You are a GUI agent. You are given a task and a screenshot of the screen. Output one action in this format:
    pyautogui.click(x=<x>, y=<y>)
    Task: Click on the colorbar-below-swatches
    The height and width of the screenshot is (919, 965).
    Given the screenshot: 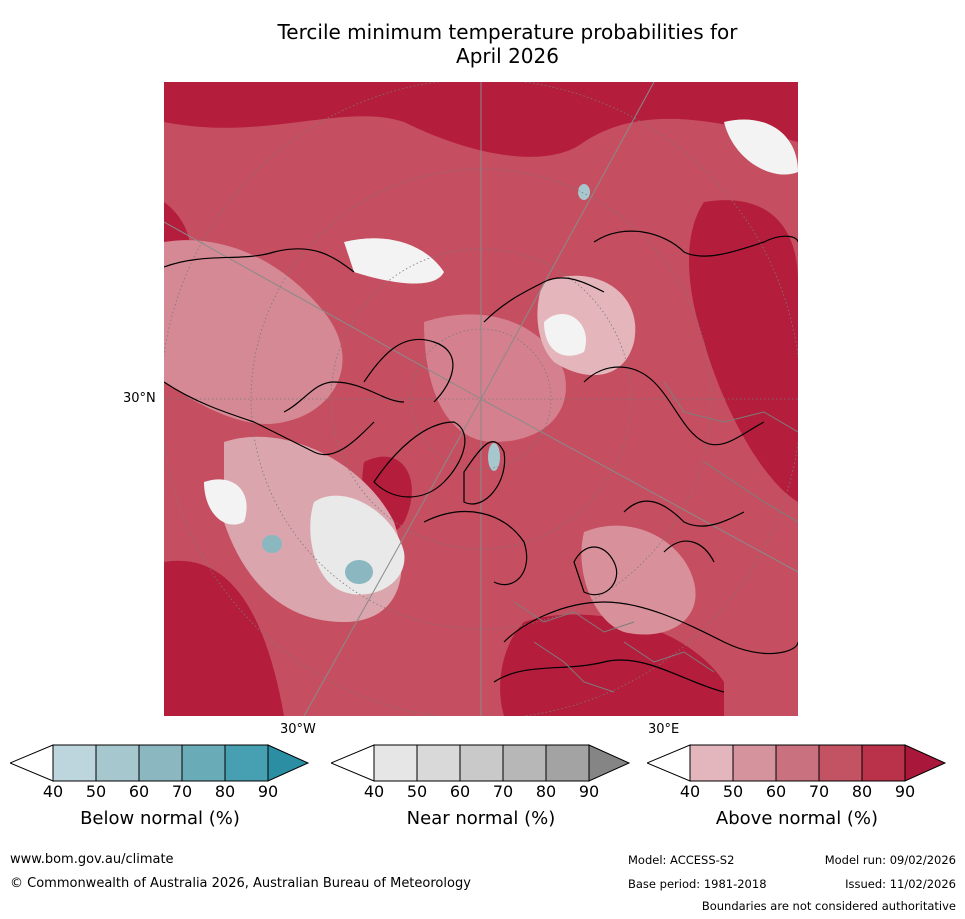 What is the action you would take?
    pyautogui.click(x=160, y=763)
    